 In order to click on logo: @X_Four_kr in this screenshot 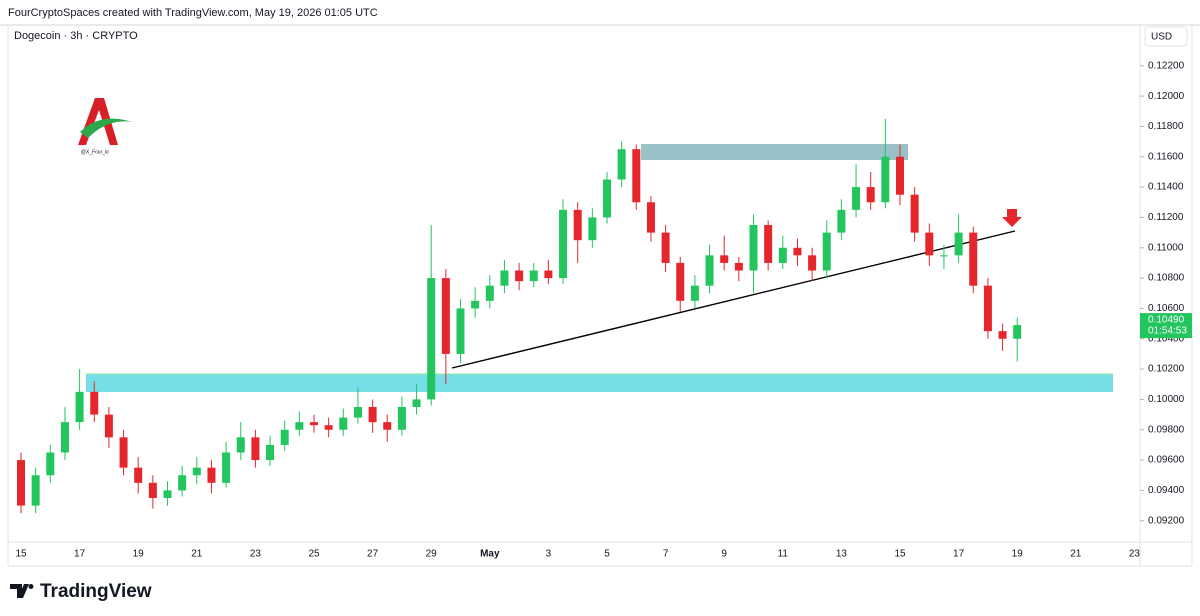, I will do `click(105, 126)`.